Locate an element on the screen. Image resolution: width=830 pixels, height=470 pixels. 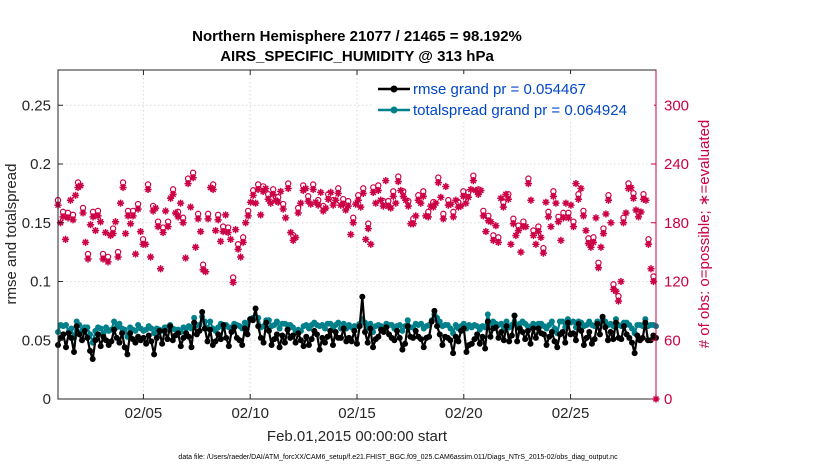
y-axis-ticks: 0 0.05 0.1 0.15 0.2 0.25 is located at coordinates (42, 252).